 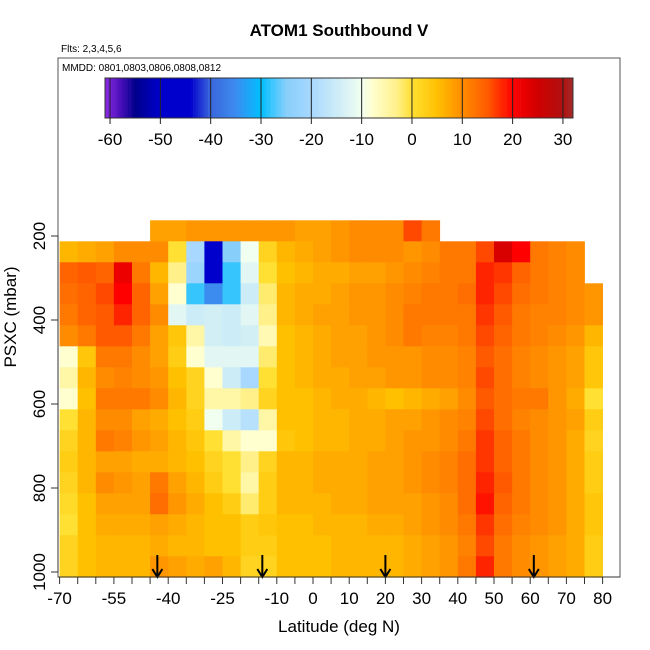 What do you see at coordinates (457, 598) in the screenshot?
I see `x-tick-label: 40` at bounding box center [457, 598].